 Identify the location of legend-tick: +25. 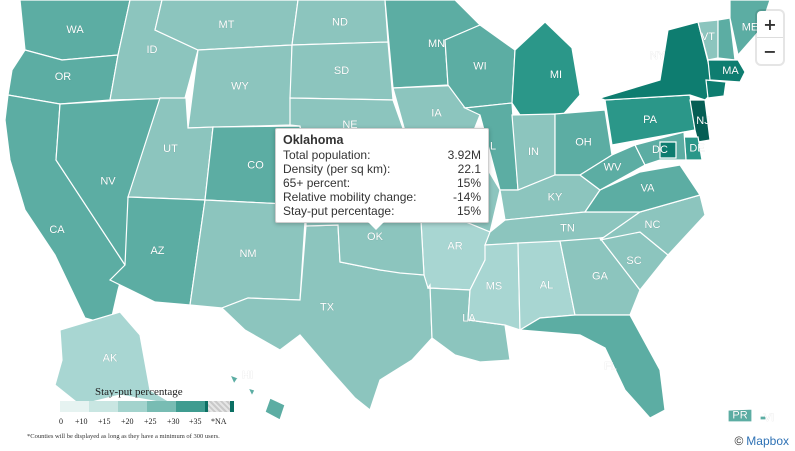
(150, 421).